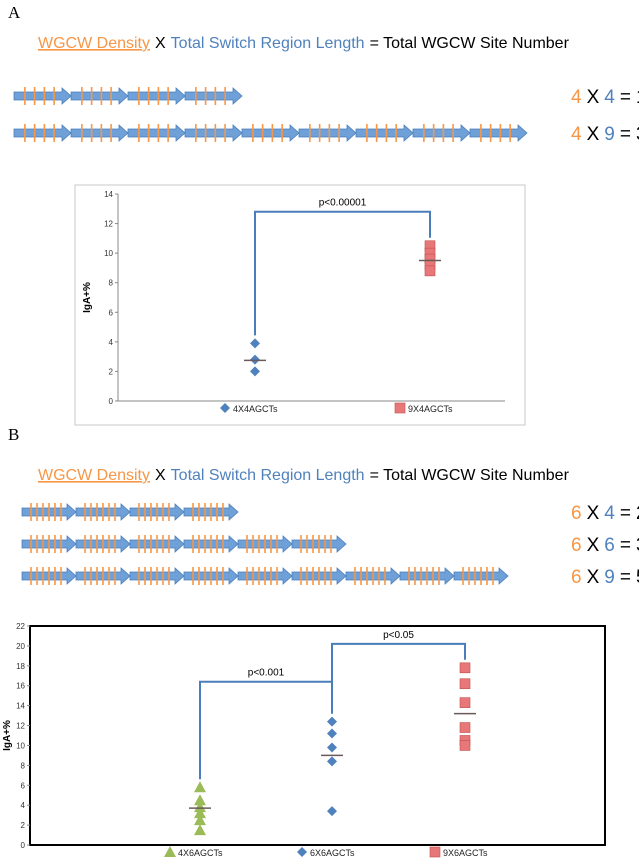 Image resolution: width=639 pixels, height=864 pixels. I want to click on y-tick-label: 16, so click(20, 686).